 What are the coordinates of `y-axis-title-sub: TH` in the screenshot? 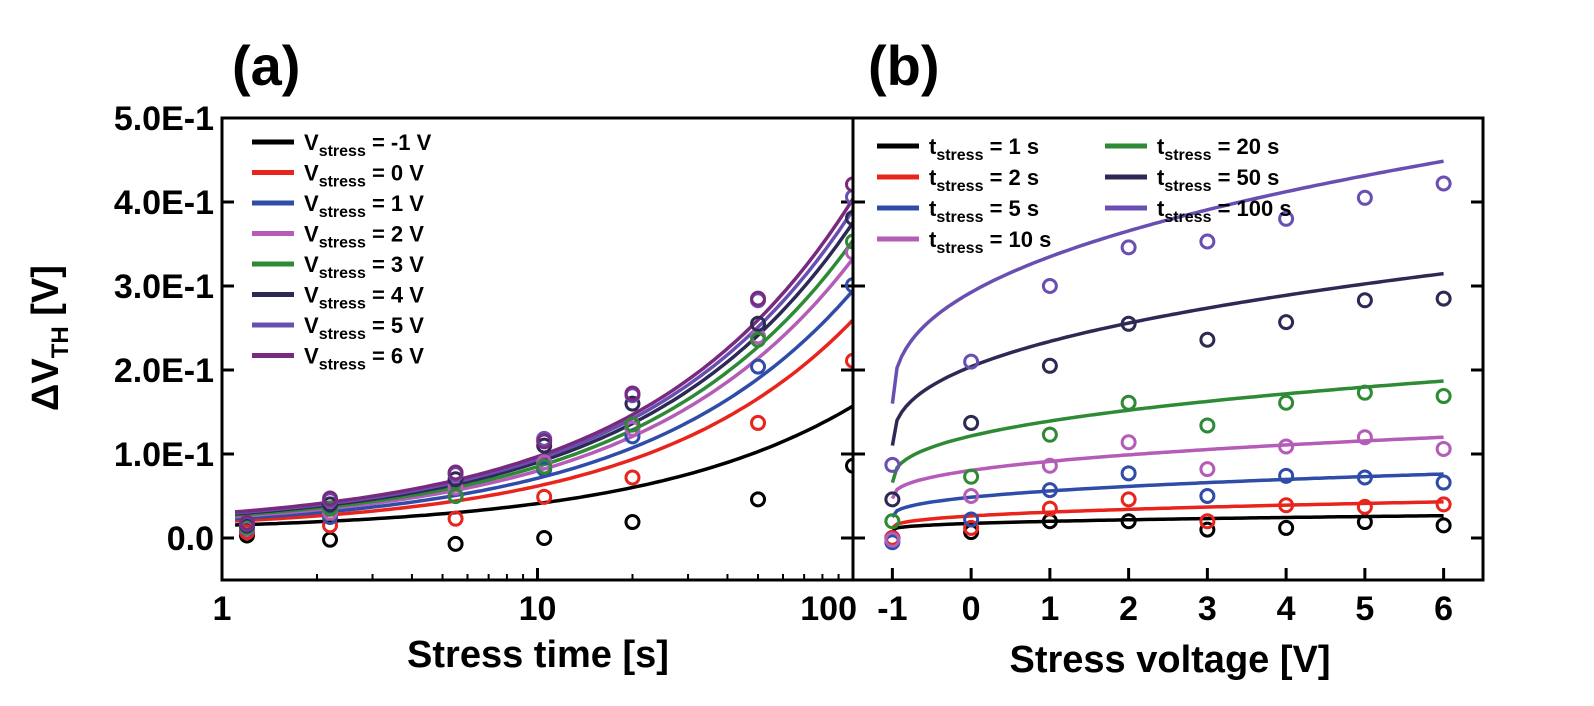 It's located at (60, 342).